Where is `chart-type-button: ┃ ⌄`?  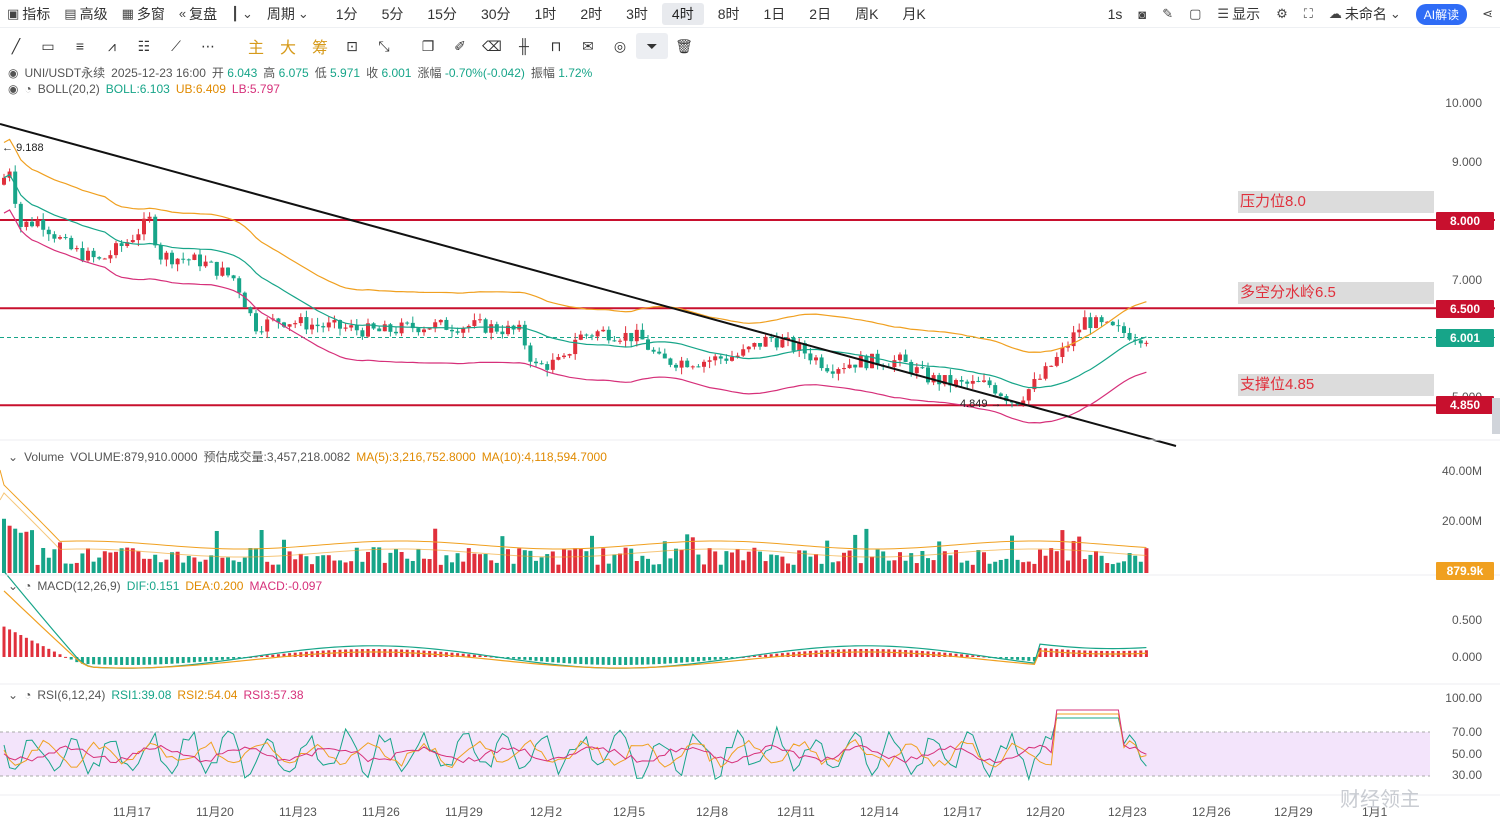 chart-type-button: ┃ ⌄ is located at coordinates (242, 14).